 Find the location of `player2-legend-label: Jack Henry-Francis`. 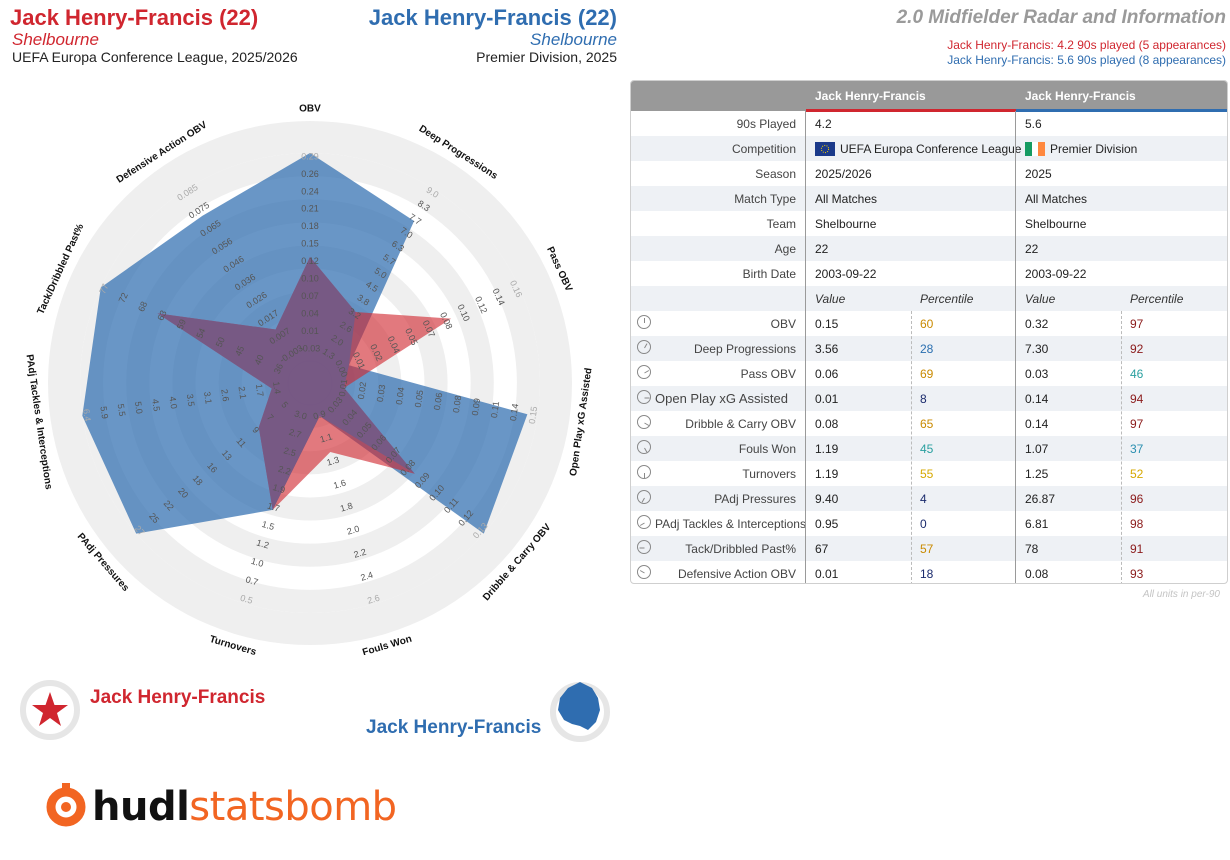

player2-legend-label: Jack Henry-Francis is located at coordinates (454, 727).